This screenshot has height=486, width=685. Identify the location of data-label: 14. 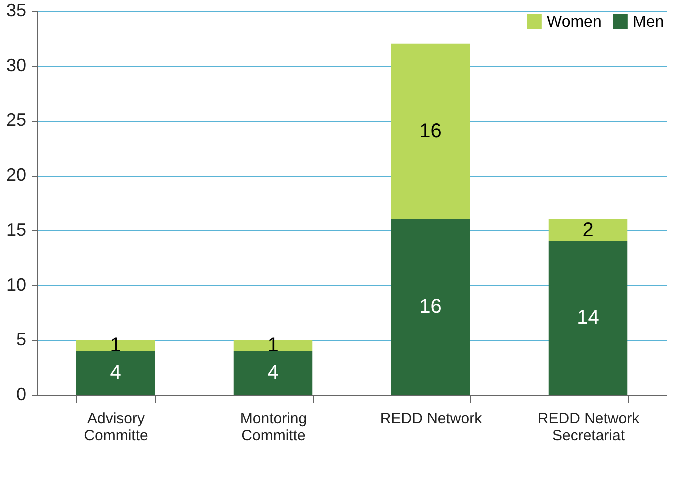
(588, 318).